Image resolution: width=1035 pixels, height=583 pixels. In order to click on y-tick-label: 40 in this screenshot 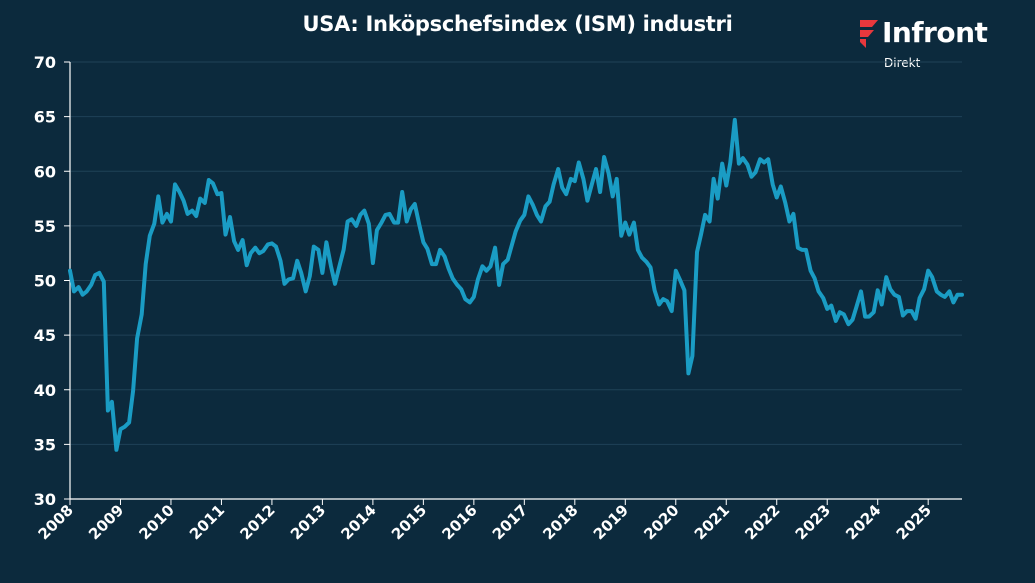, I will do `click(45, 390)`.